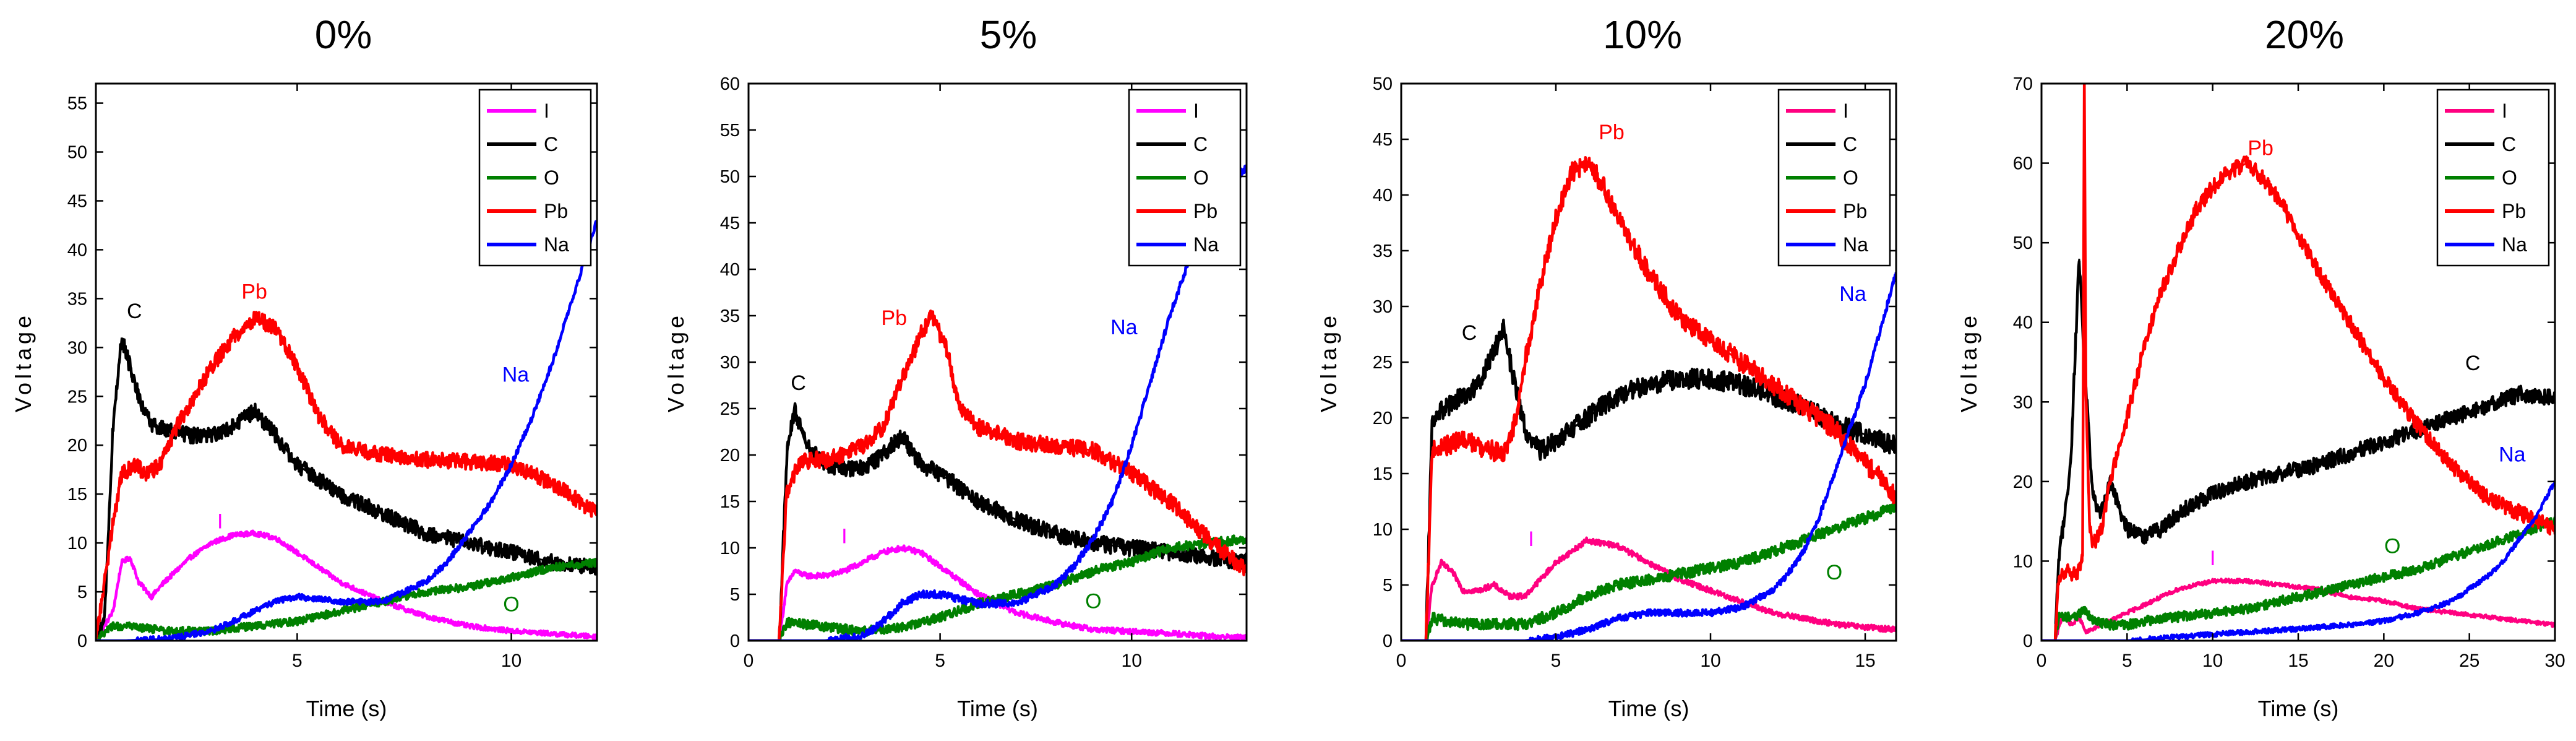 The image size is (2576, 741). I want to click on y-tick-label: 15, so click(1383, 474).